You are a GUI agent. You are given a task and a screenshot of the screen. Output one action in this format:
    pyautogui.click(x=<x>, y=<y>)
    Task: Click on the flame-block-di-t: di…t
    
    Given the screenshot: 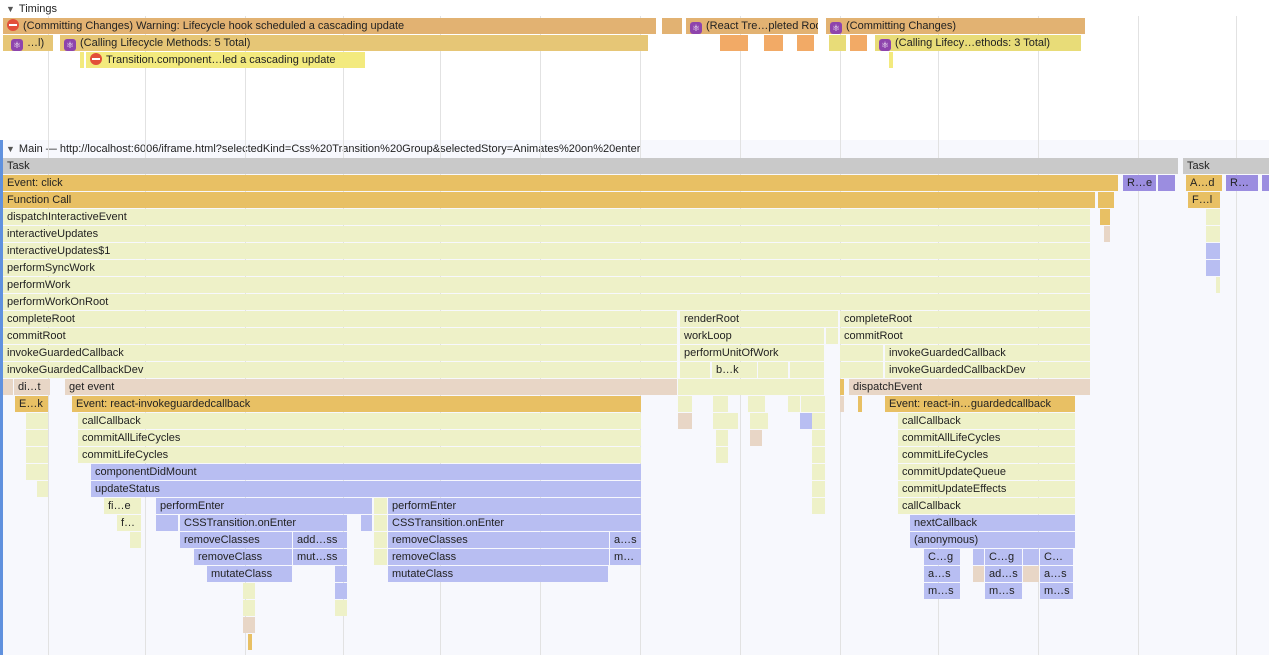 What is the action you would take?
    pyautogui.click(x=32, y=387)
    